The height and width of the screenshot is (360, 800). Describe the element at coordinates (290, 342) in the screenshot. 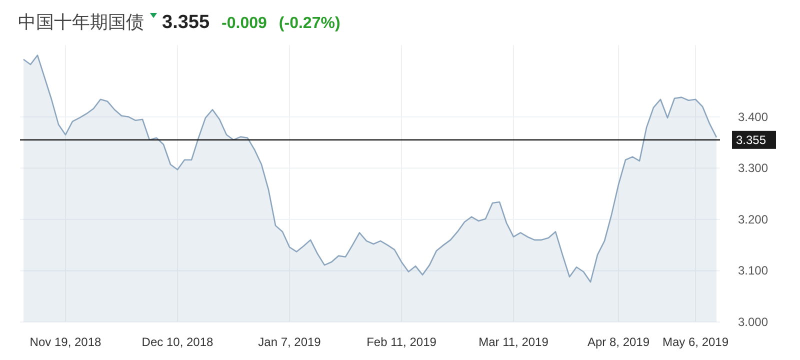

I see `x-tick-label: Jan 7, 2019` at that location.